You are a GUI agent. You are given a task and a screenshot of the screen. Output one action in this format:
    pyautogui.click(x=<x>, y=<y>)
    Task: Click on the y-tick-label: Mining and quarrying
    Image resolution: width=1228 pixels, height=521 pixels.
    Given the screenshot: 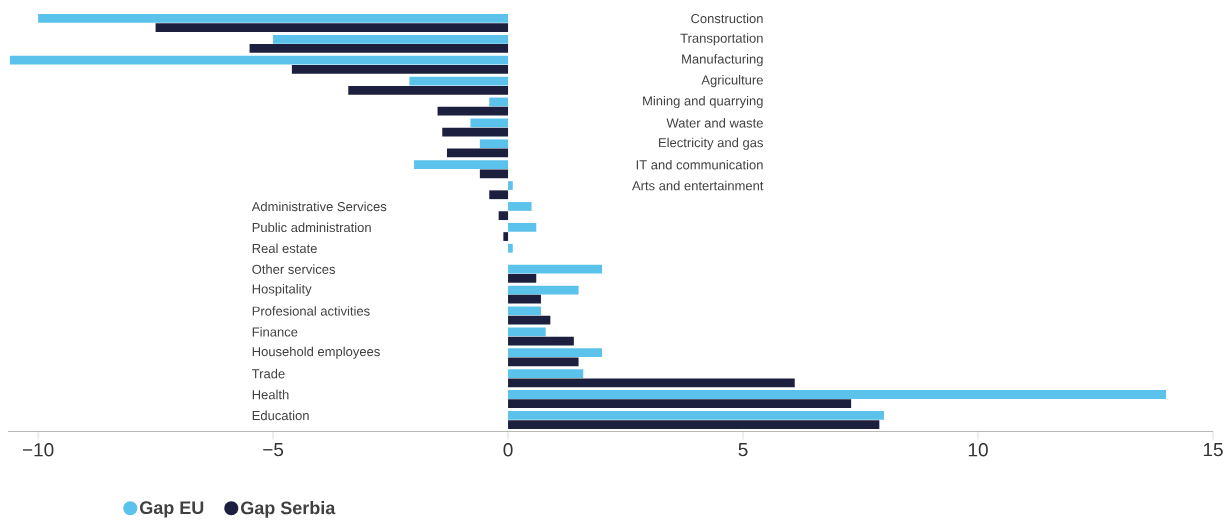 What is the action you would take?
    pyautogui.click(x=703, y=102)
    